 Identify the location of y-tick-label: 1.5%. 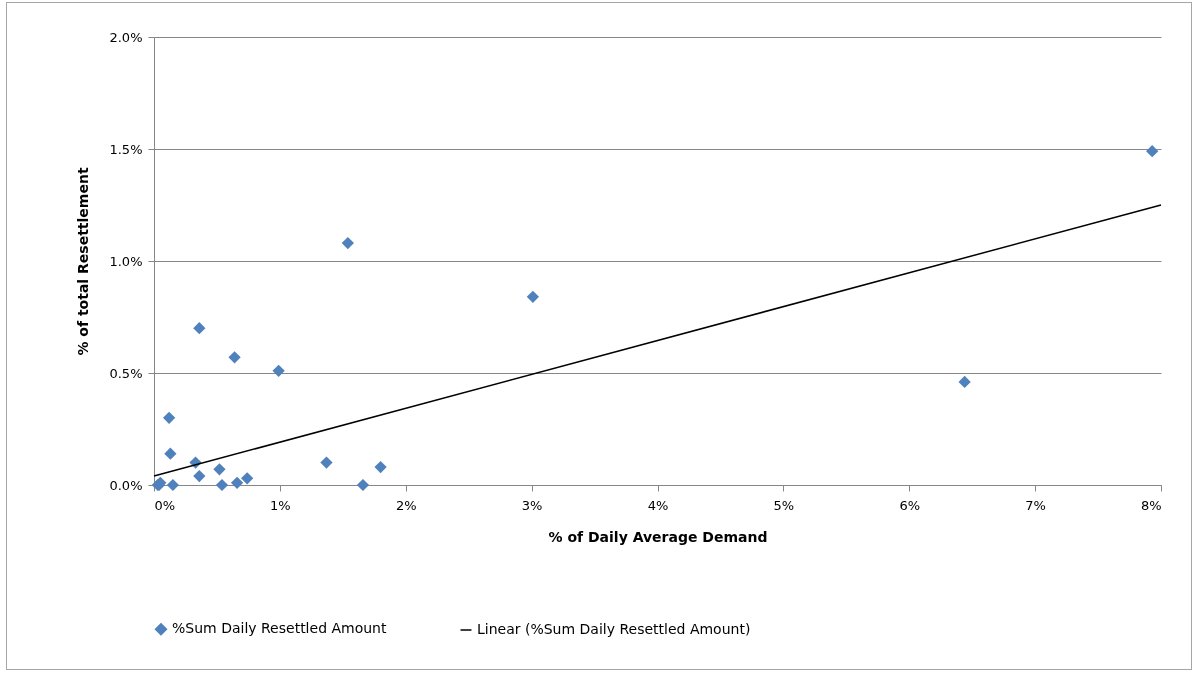
(126, 149).